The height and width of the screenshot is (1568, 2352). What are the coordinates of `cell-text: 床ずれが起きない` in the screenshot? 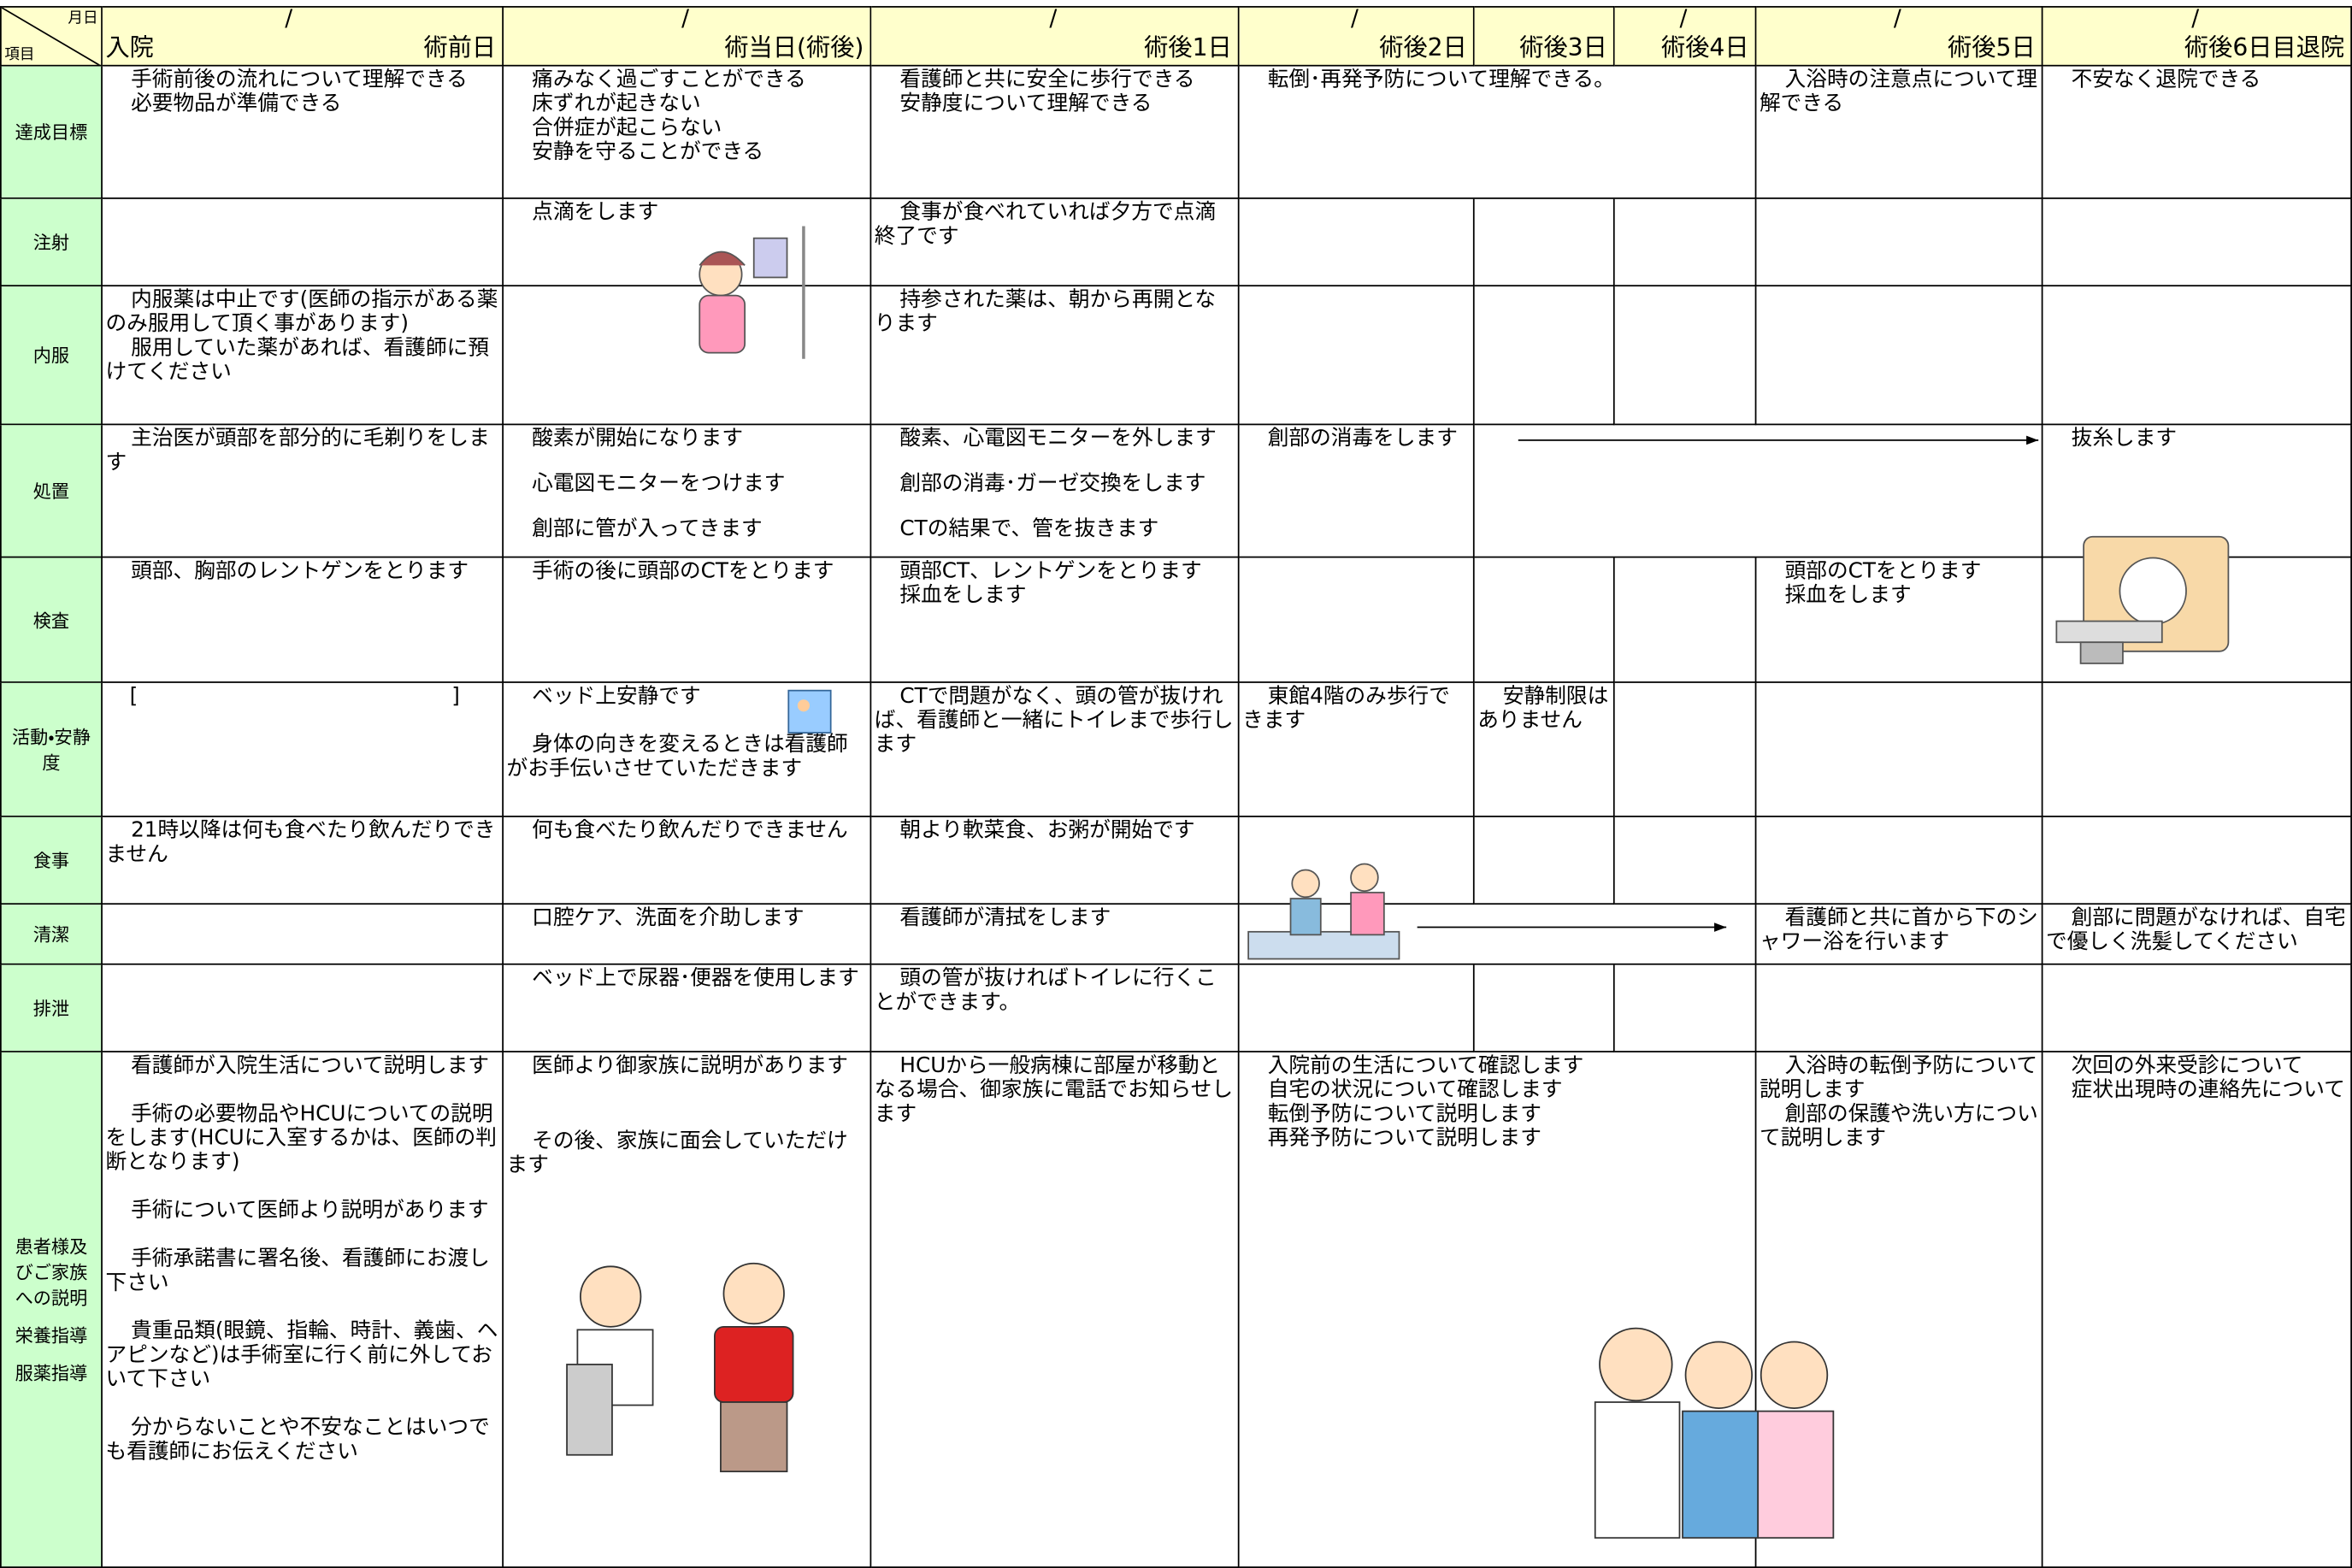 It's located at (616, 103).